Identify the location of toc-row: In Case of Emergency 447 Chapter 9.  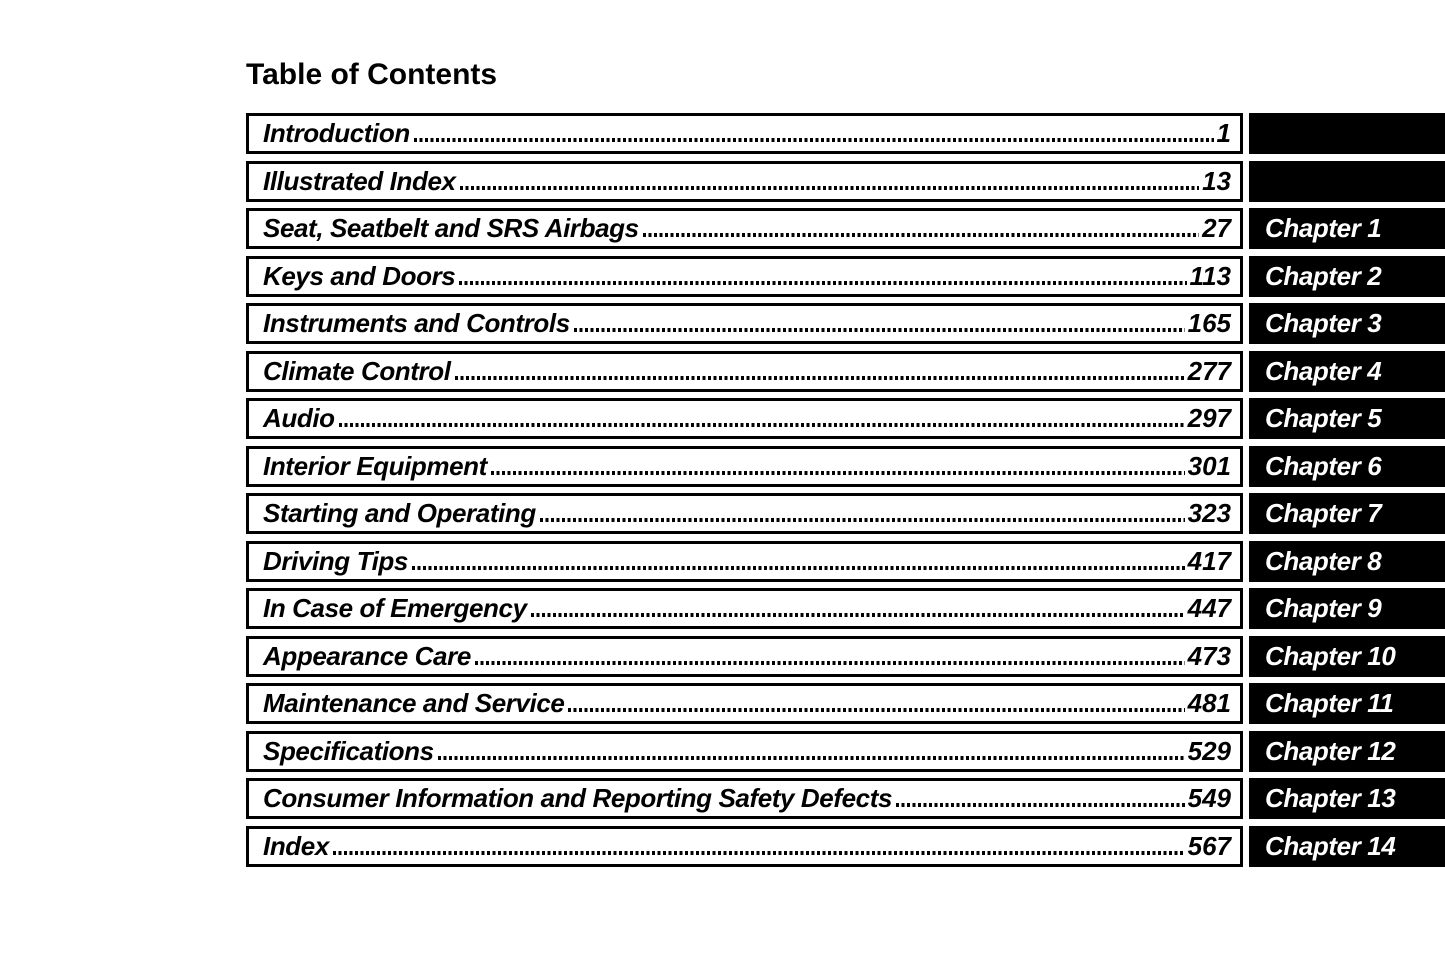
(845, 608).